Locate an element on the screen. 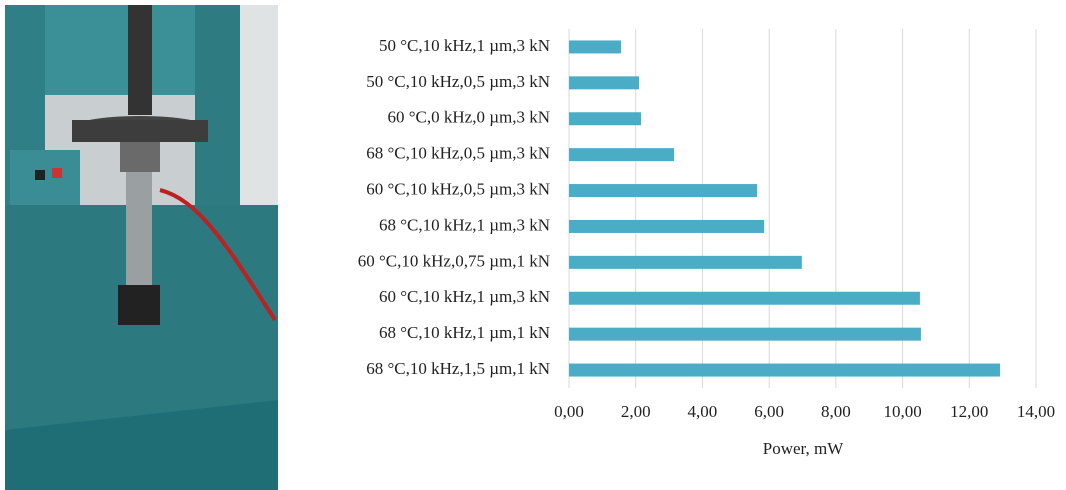 The width and height of the screenshot is (1066, 490). y-tick-label: 68 °C,10 kHz,1 µm,1 kN is located at coordinates (464, 332).